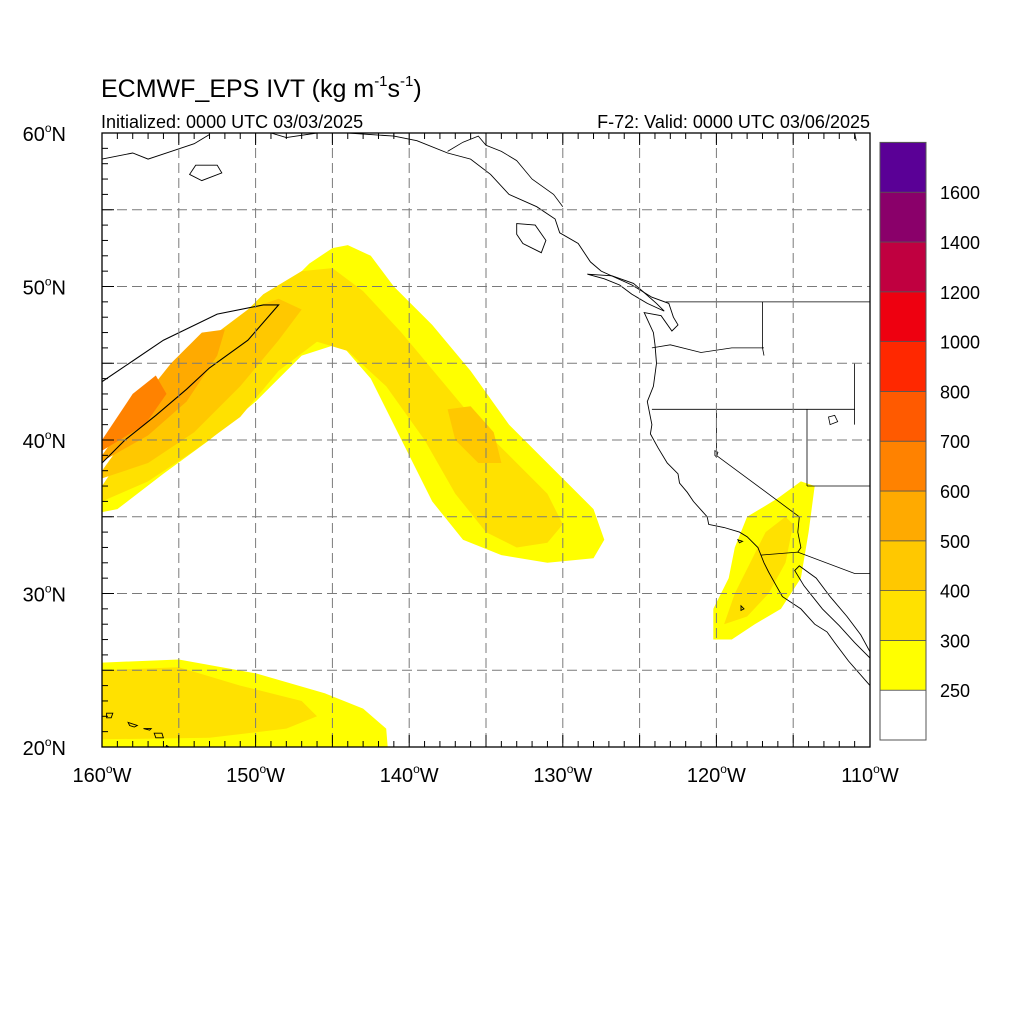 The image size is (1024, 1024). I want to click on y-tick-label: 60oN, so click(44, 133).